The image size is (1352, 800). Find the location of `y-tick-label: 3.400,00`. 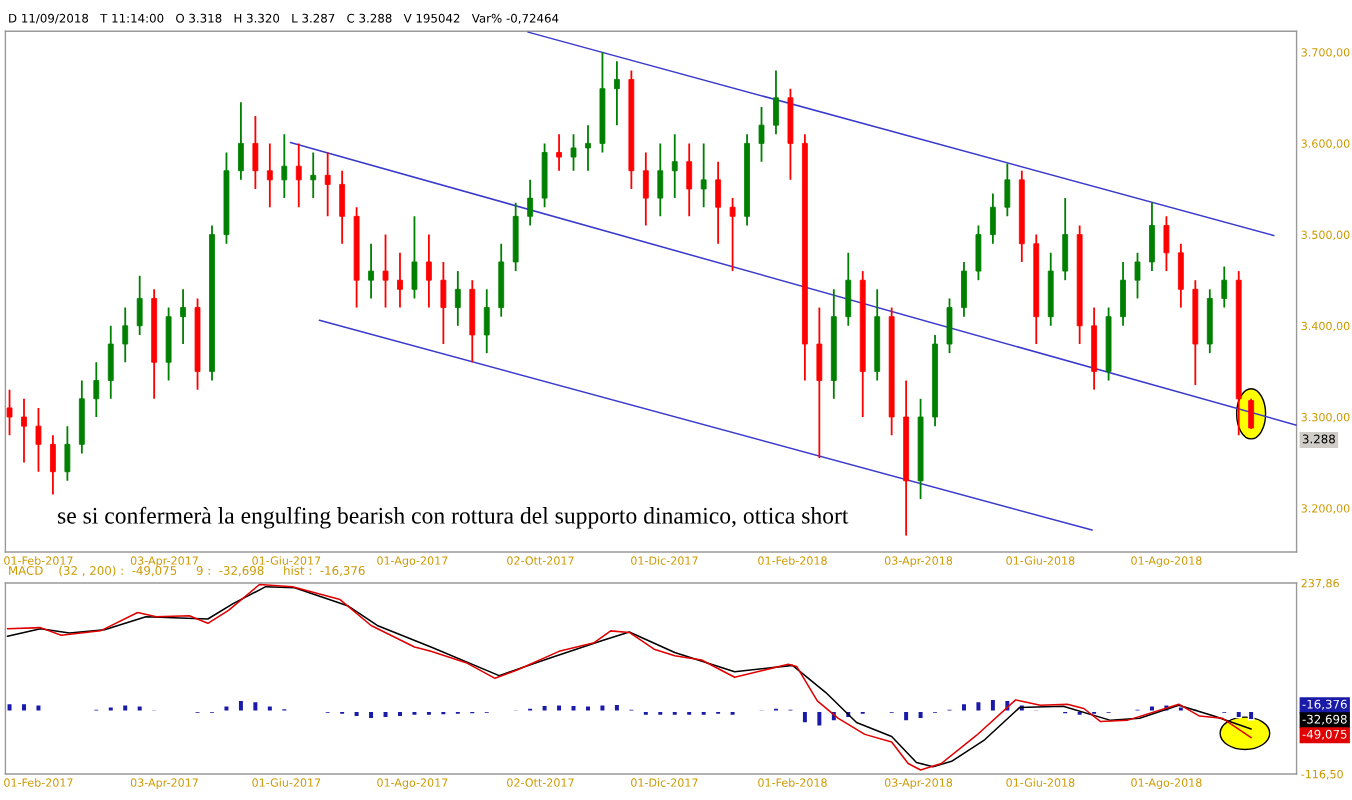

y-tick-label: 3.400,00 is located at coordinates (1325, 326).